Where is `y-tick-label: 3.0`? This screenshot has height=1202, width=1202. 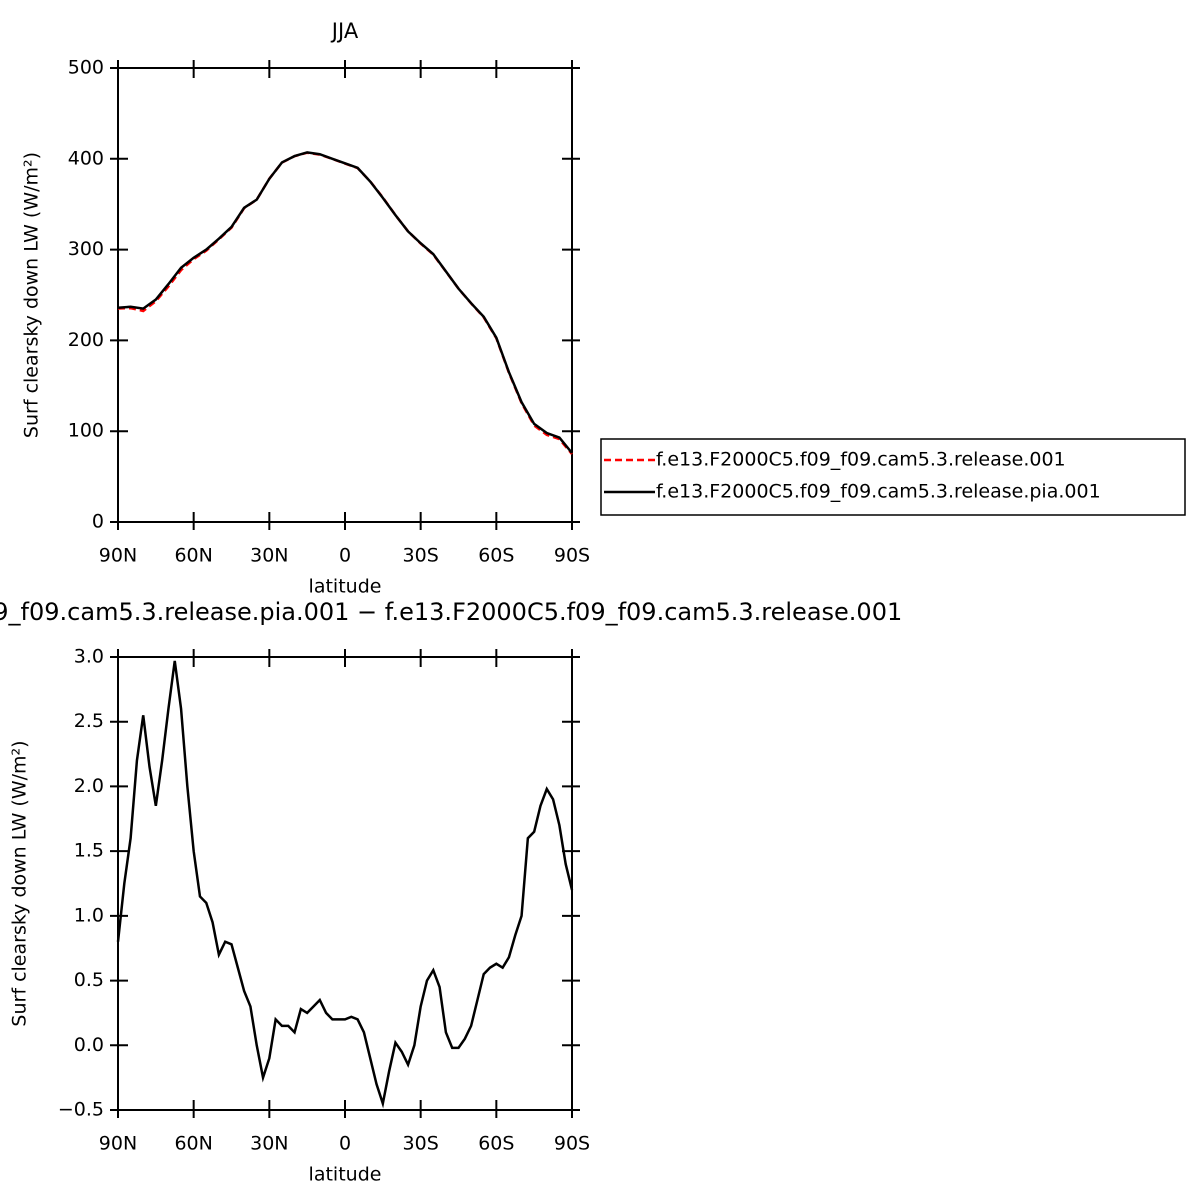
y-tick-label: 3.0 is located at coordinates (89, 657).